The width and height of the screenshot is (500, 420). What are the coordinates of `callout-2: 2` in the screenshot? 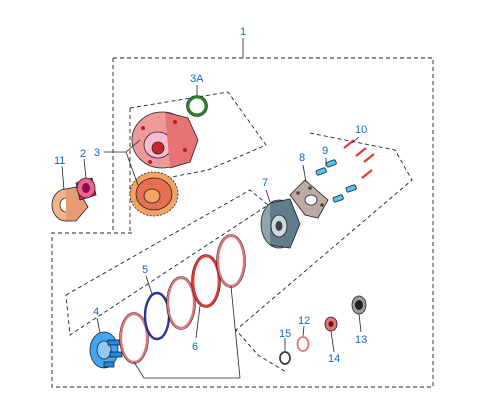 It's located at (83, 154).